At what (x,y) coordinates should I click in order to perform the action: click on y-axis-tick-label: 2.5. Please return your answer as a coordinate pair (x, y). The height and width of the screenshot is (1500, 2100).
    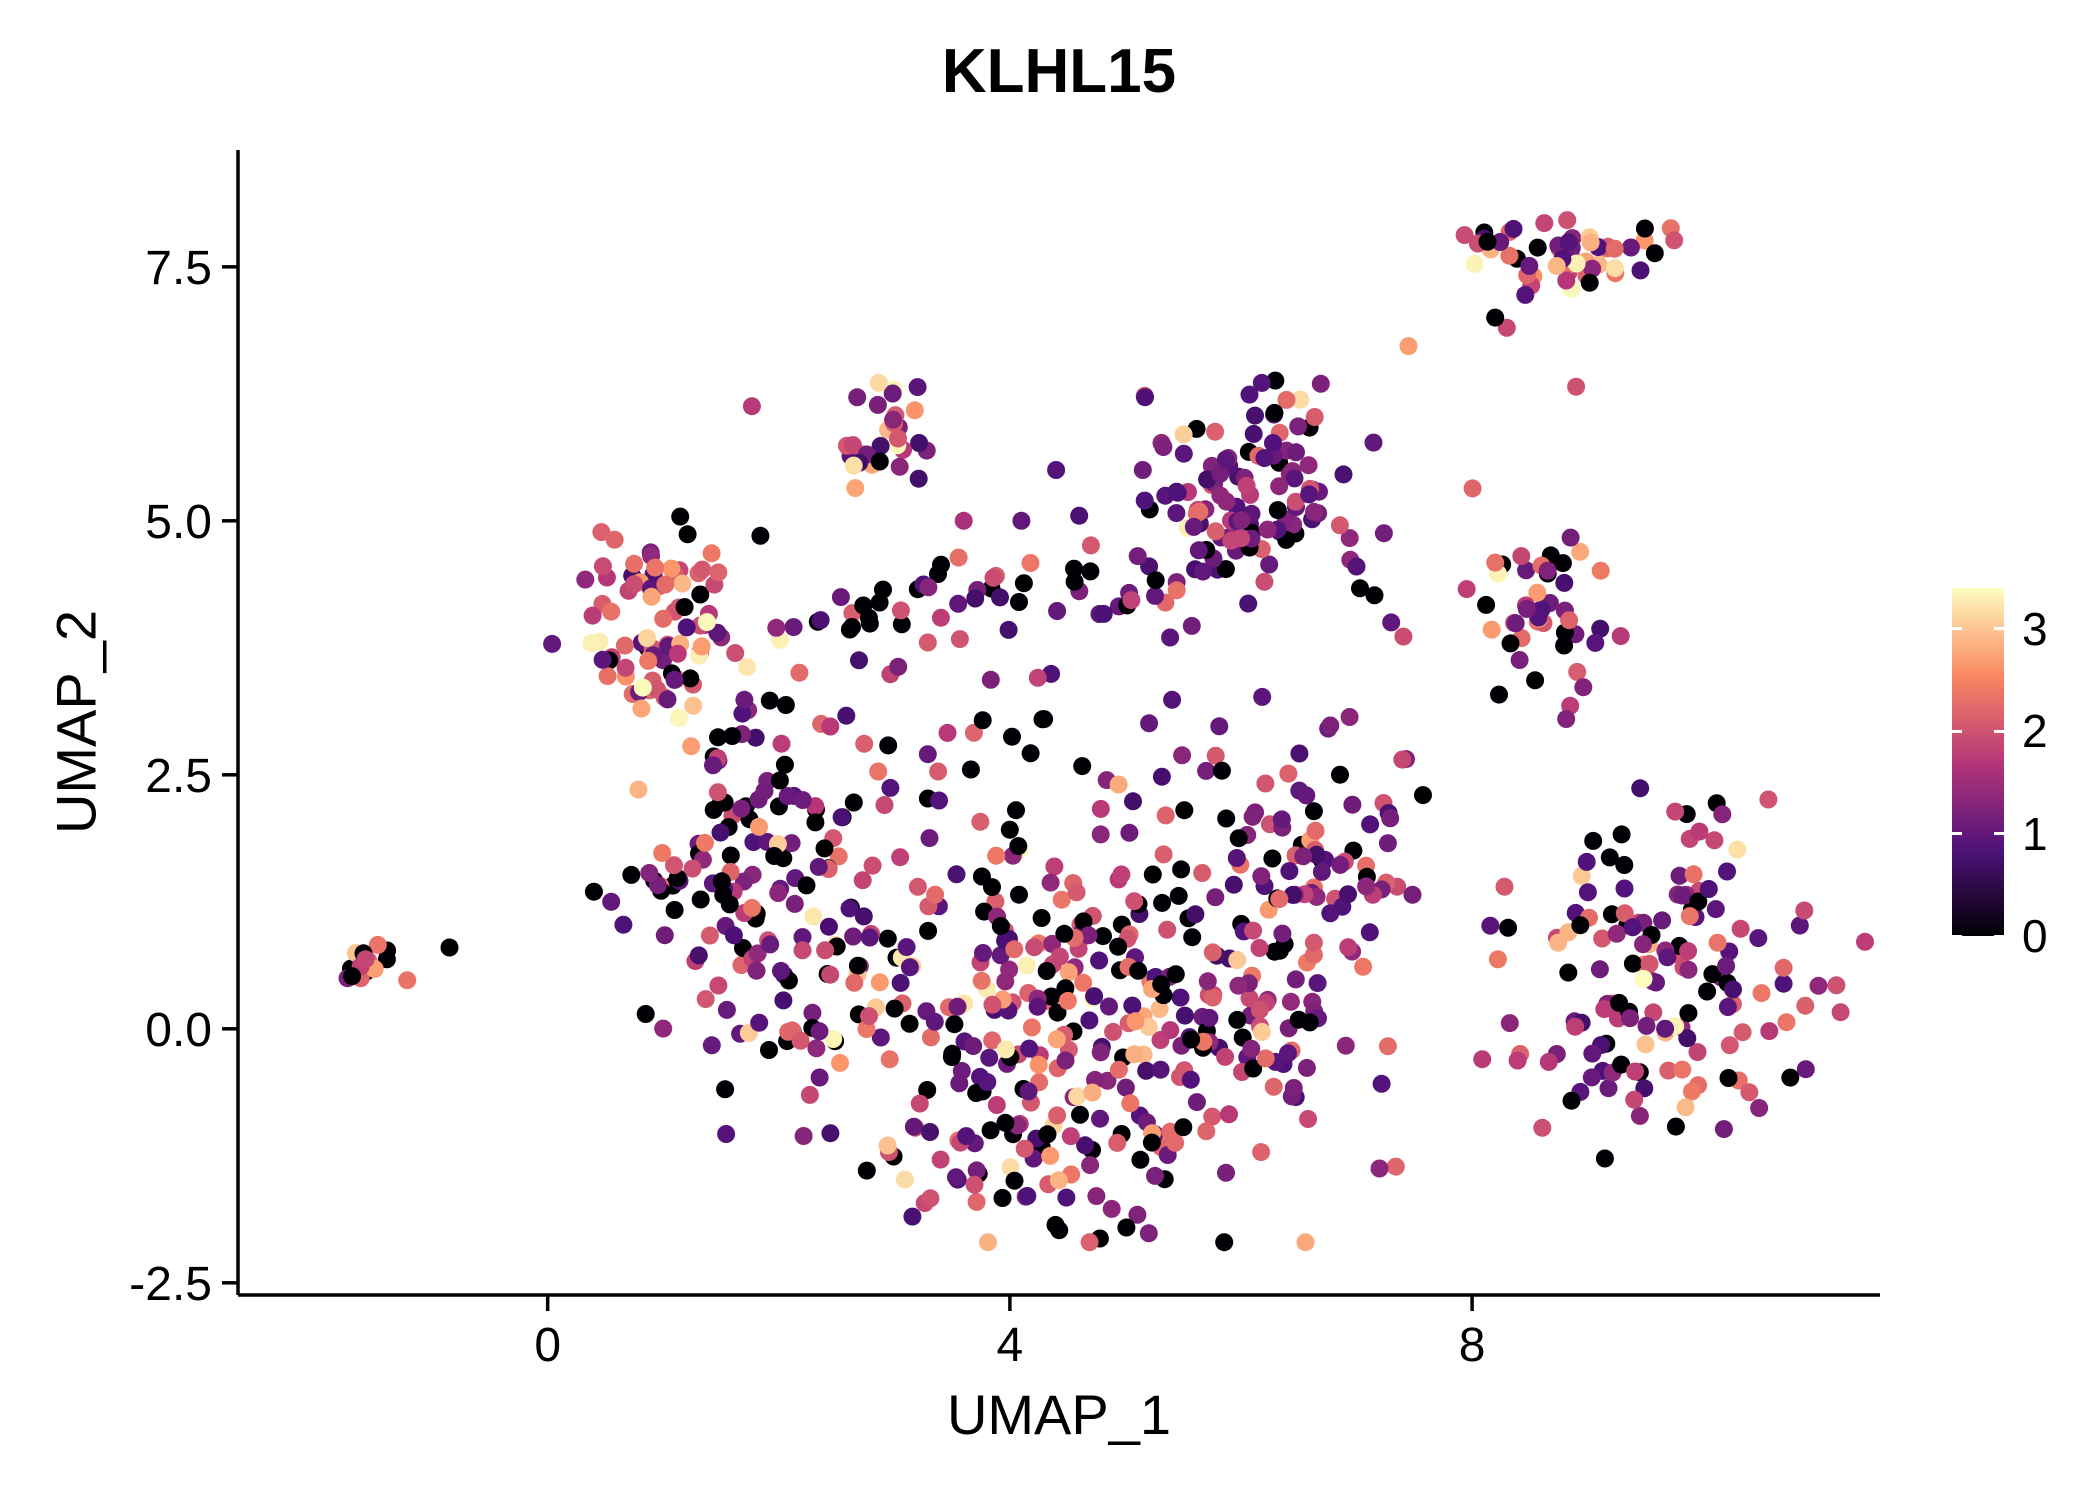
    Looking at the image, I should click on (178, 776).